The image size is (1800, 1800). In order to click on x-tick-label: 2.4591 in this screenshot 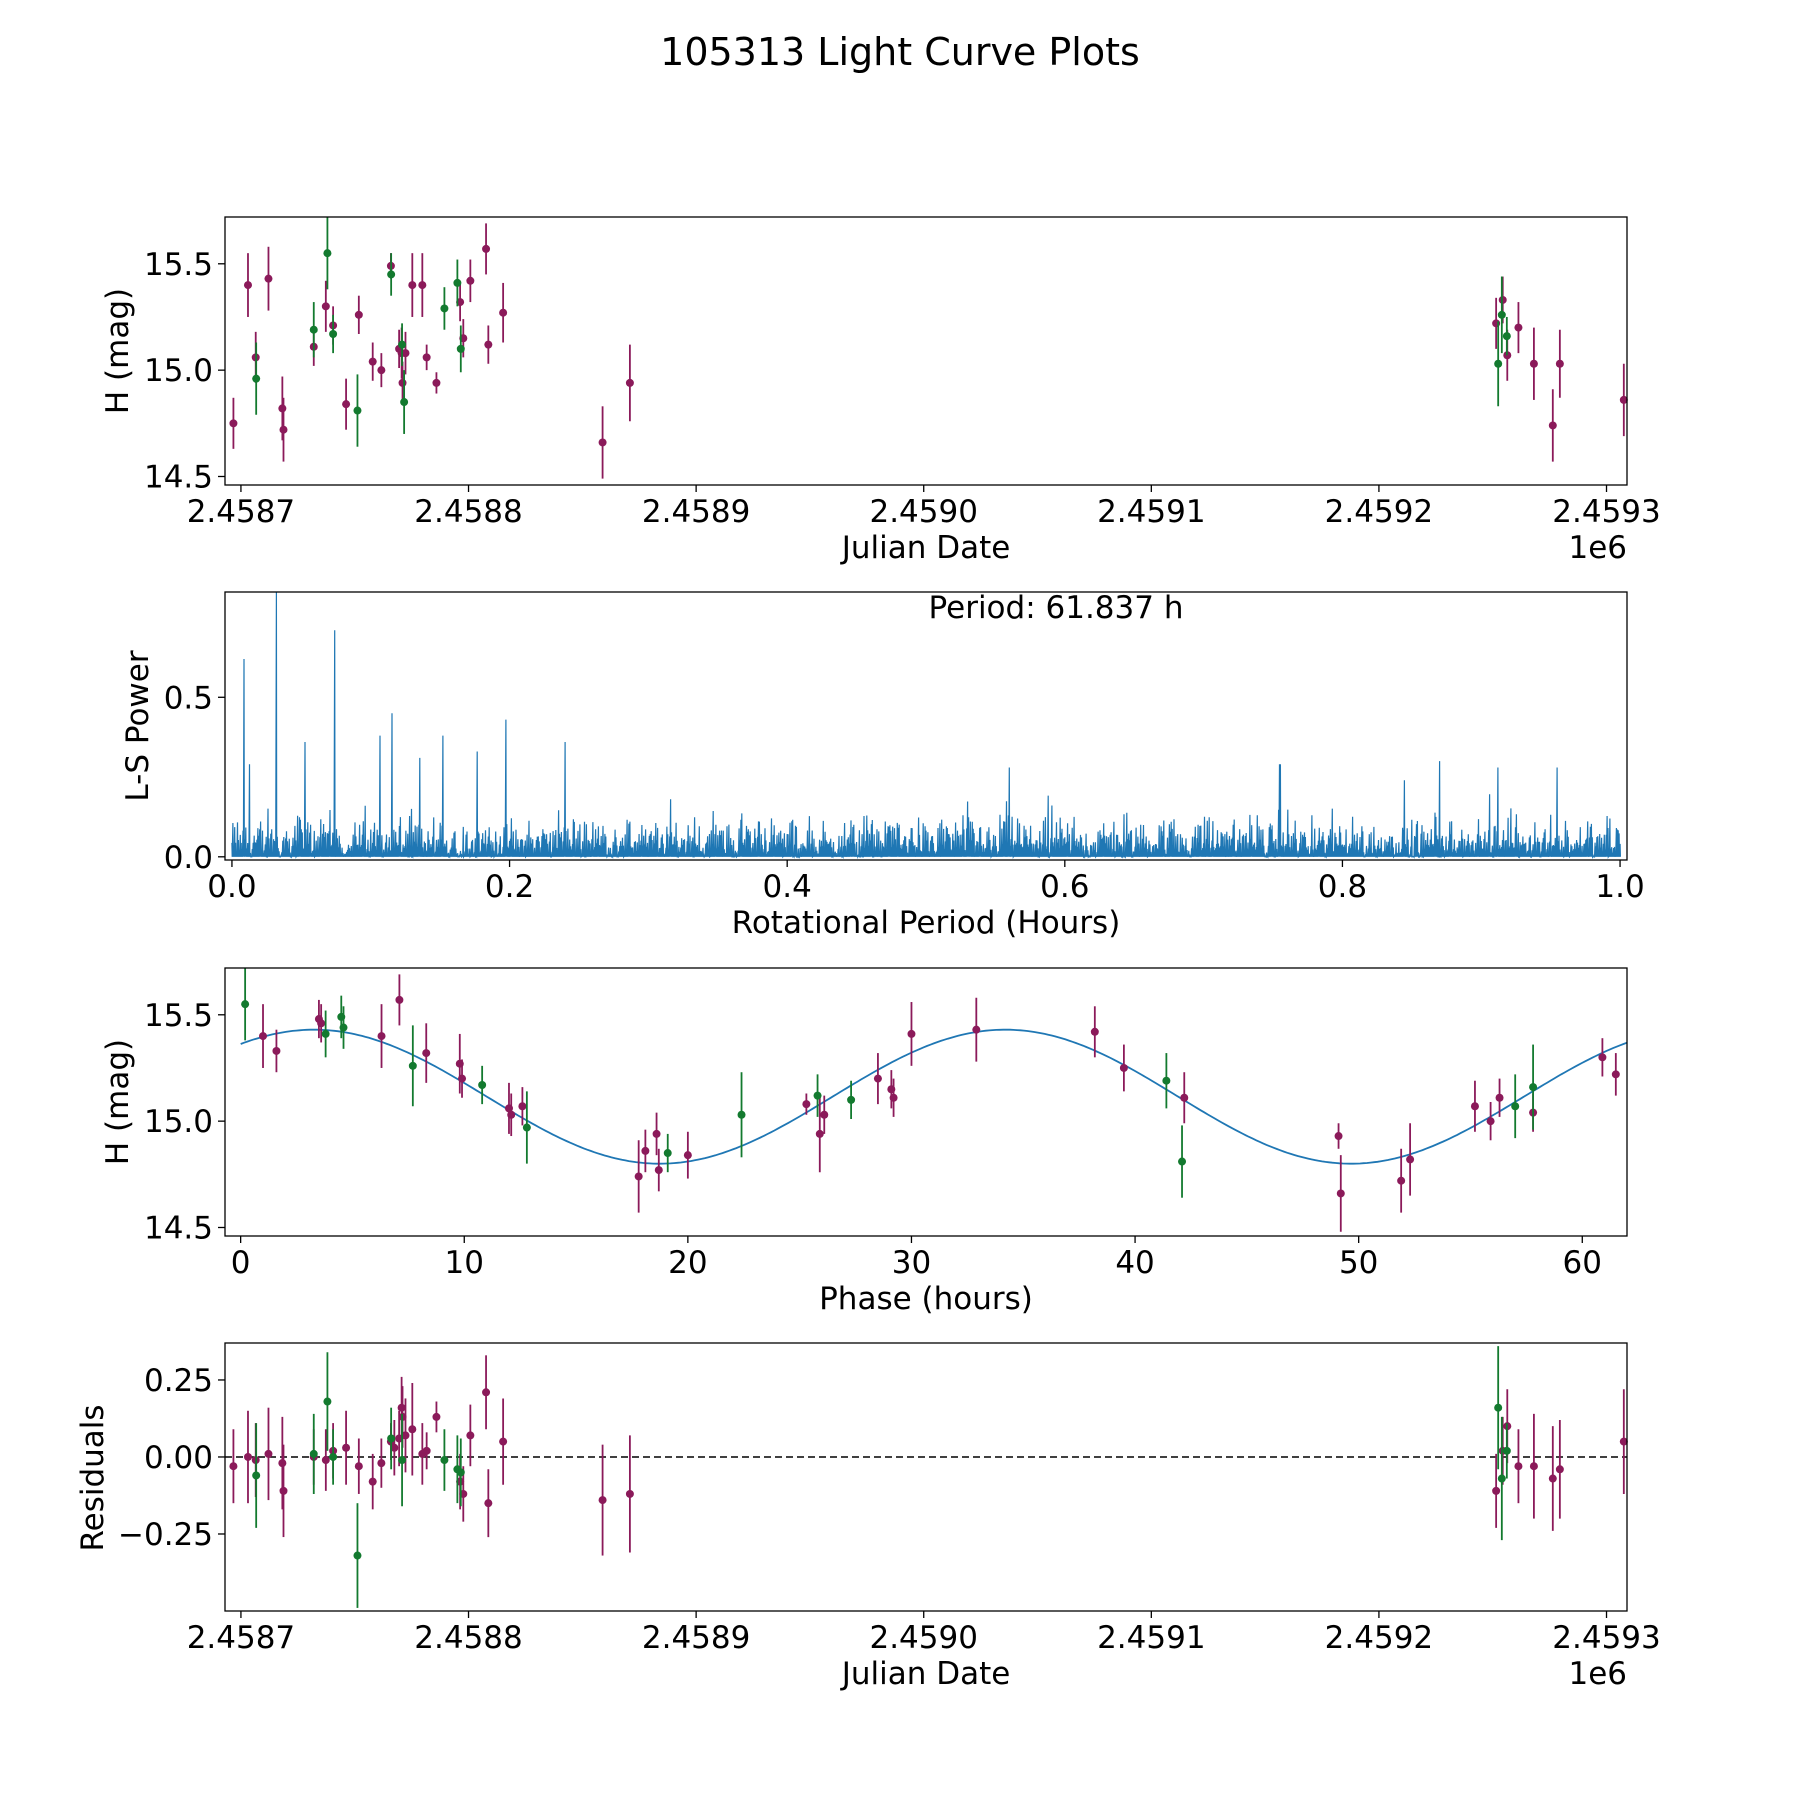, I will do `click(1151, 1638)`.